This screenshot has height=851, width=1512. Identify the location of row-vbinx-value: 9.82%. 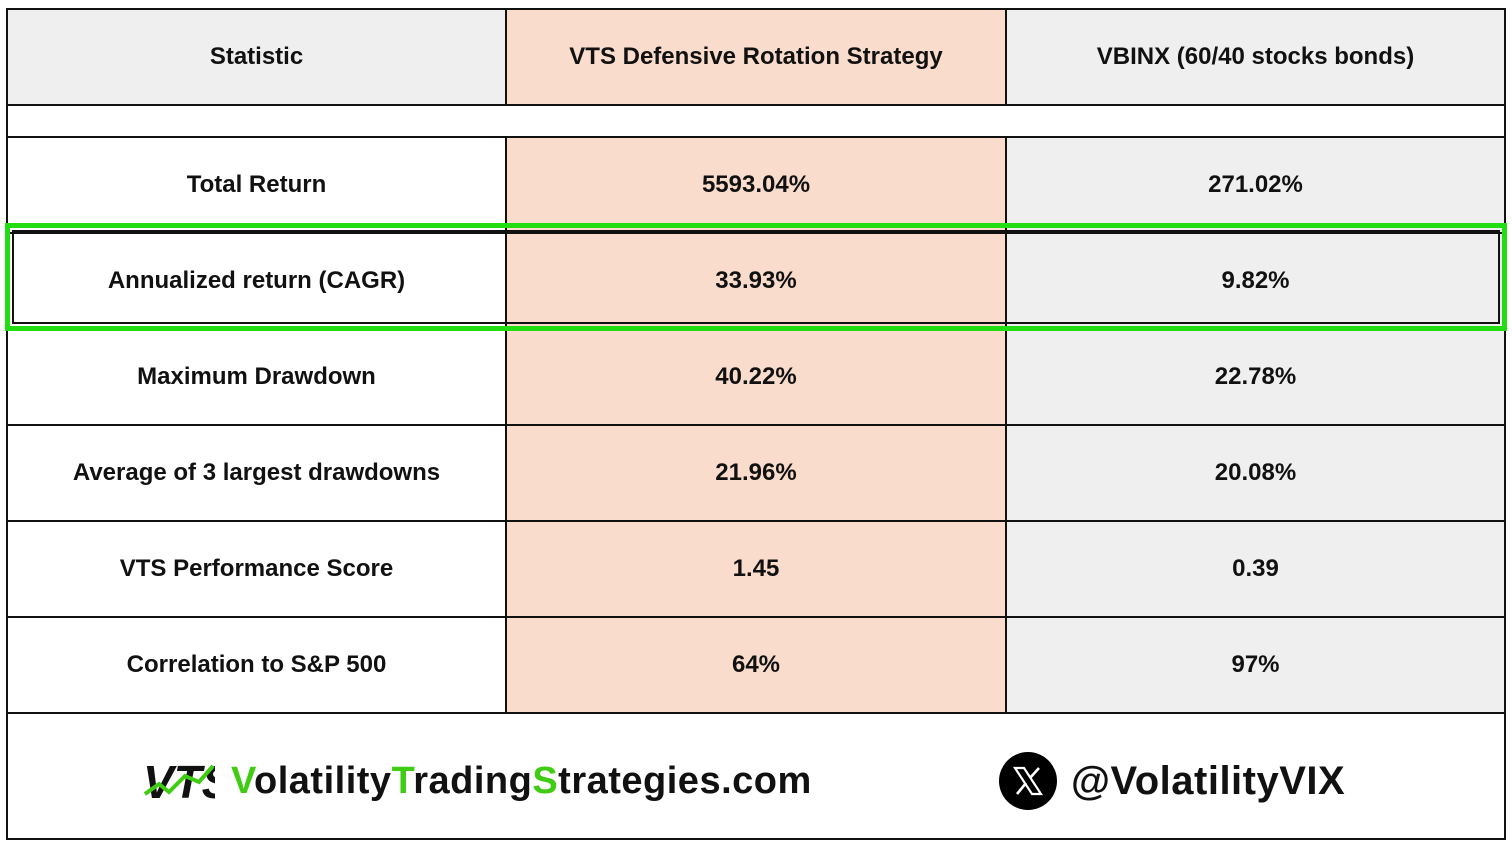
(1255, 281).